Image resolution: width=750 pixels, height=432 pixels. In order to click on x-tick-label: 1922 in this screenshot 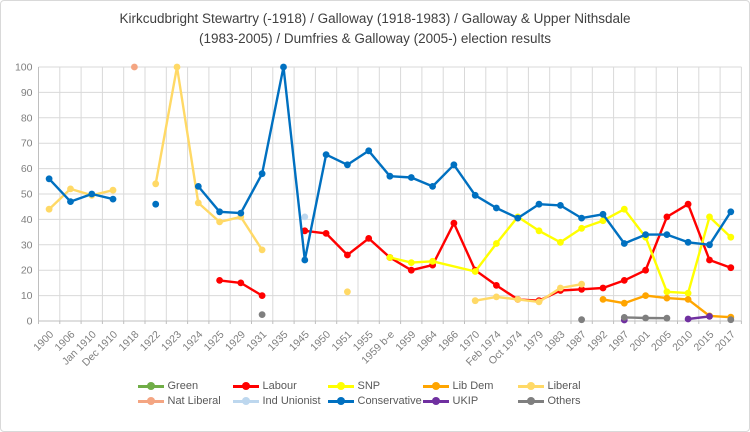, I will do `click(150, 341)`.